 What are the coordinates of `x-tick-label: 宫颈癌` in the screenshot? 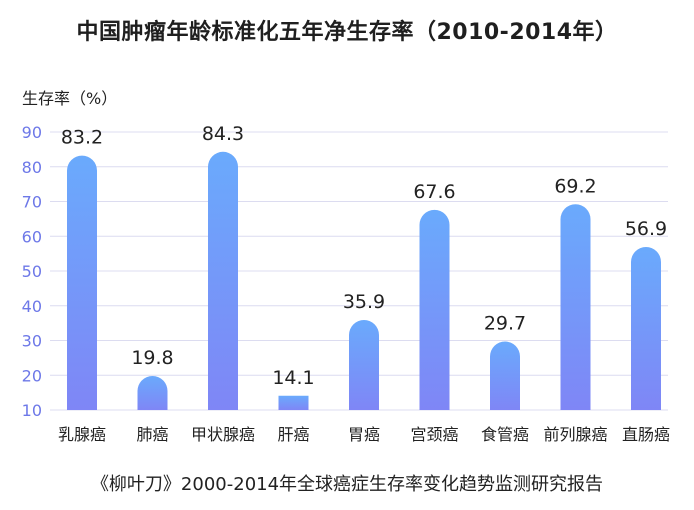 It's located at (434, 434).